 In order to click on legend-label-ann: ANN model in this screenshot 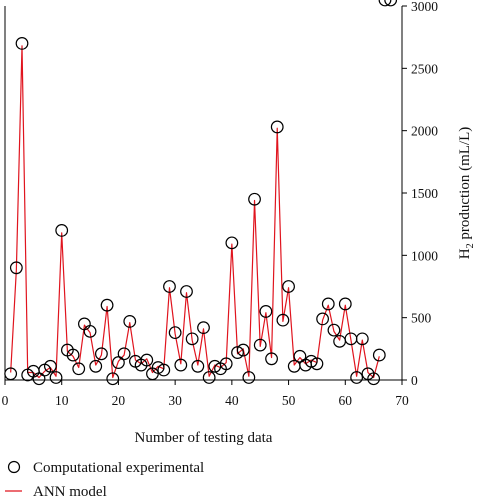, I will do `click(70, 492)`.